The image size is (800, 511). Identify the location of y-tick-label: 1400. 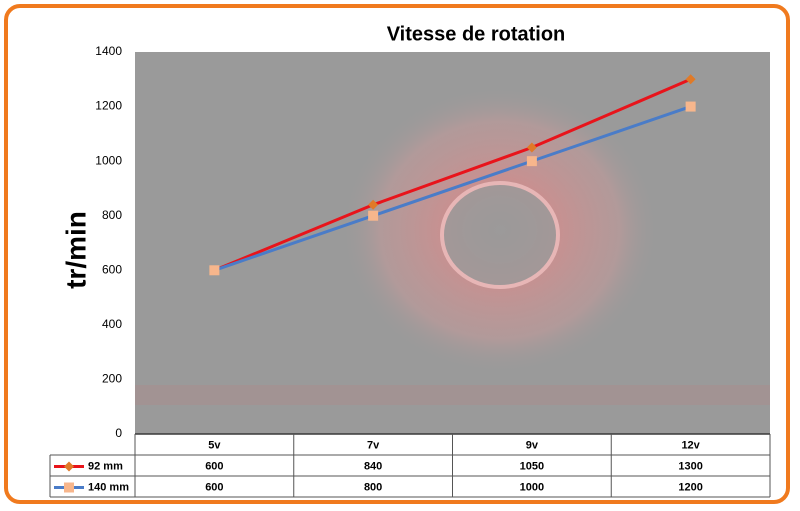
(108, 51).